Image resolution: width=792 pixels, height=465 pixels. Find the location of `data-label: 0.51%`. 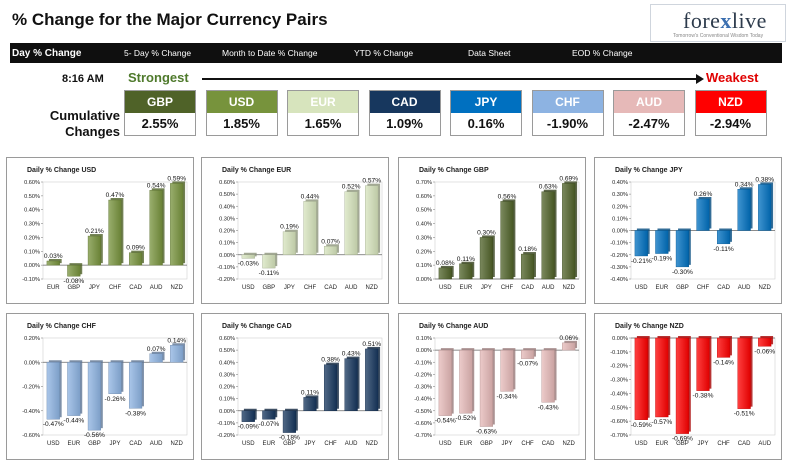

data-label: 0.51% is located at coordinates (371, 344).